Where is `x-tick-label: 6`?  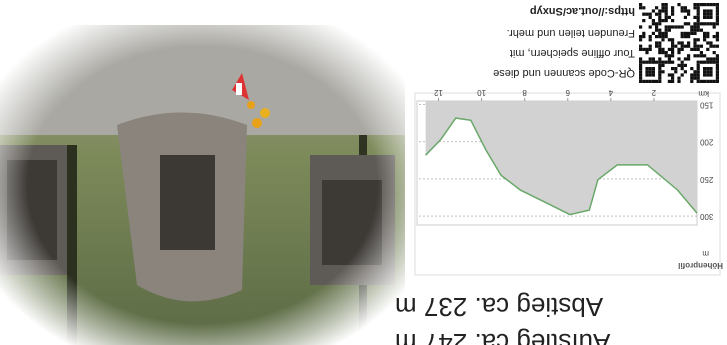
x-tick-label: 6 is located at coordinates (567, 92).